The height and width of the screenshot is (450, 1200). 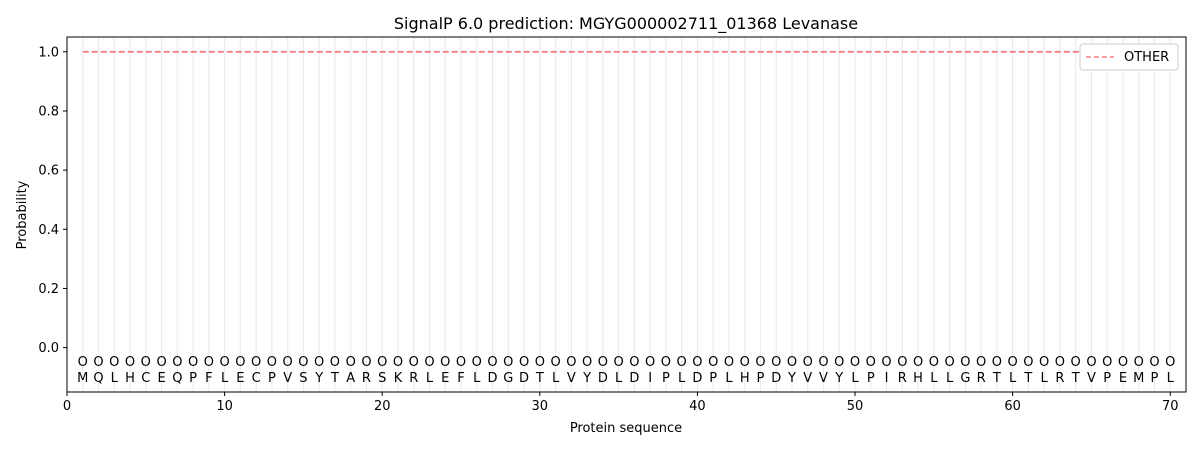 What do you see at coordinates (460, 378) in the screenshot?
I see `residue-label: F` at bounding box center [460, 378].